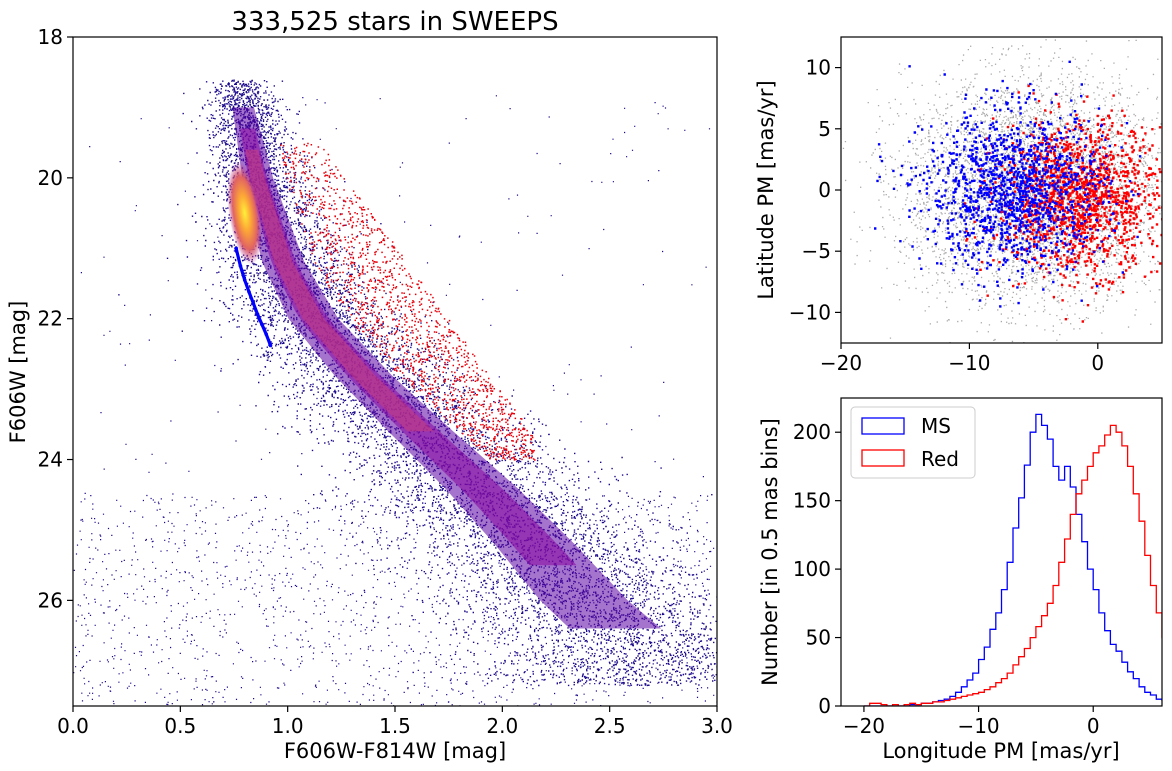 This screenshot has height=771, width=1172. I want to click on y-tick-label: 50, so click(818, 638).